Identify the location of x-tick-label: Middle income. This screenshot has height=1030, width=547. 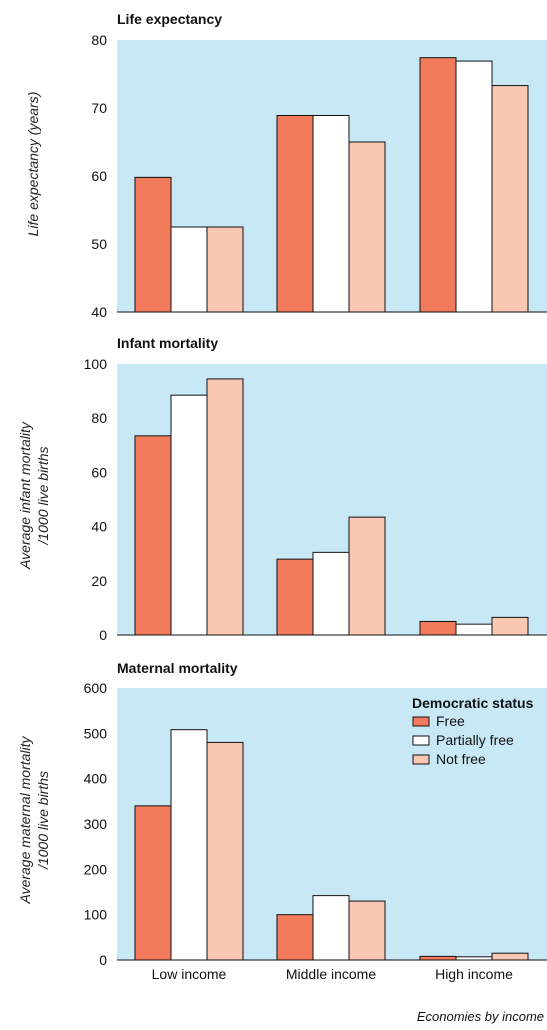
(331, 974).